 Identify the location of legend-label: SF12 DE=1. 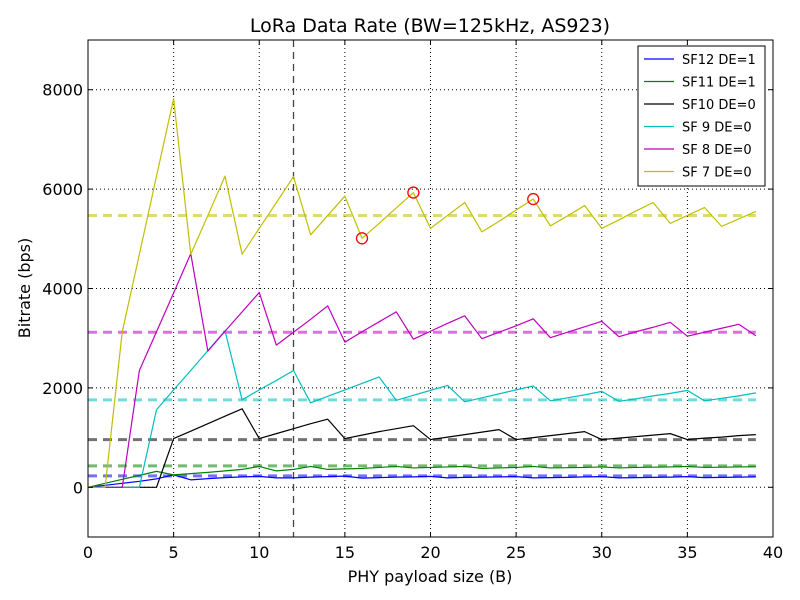
(719, 60).